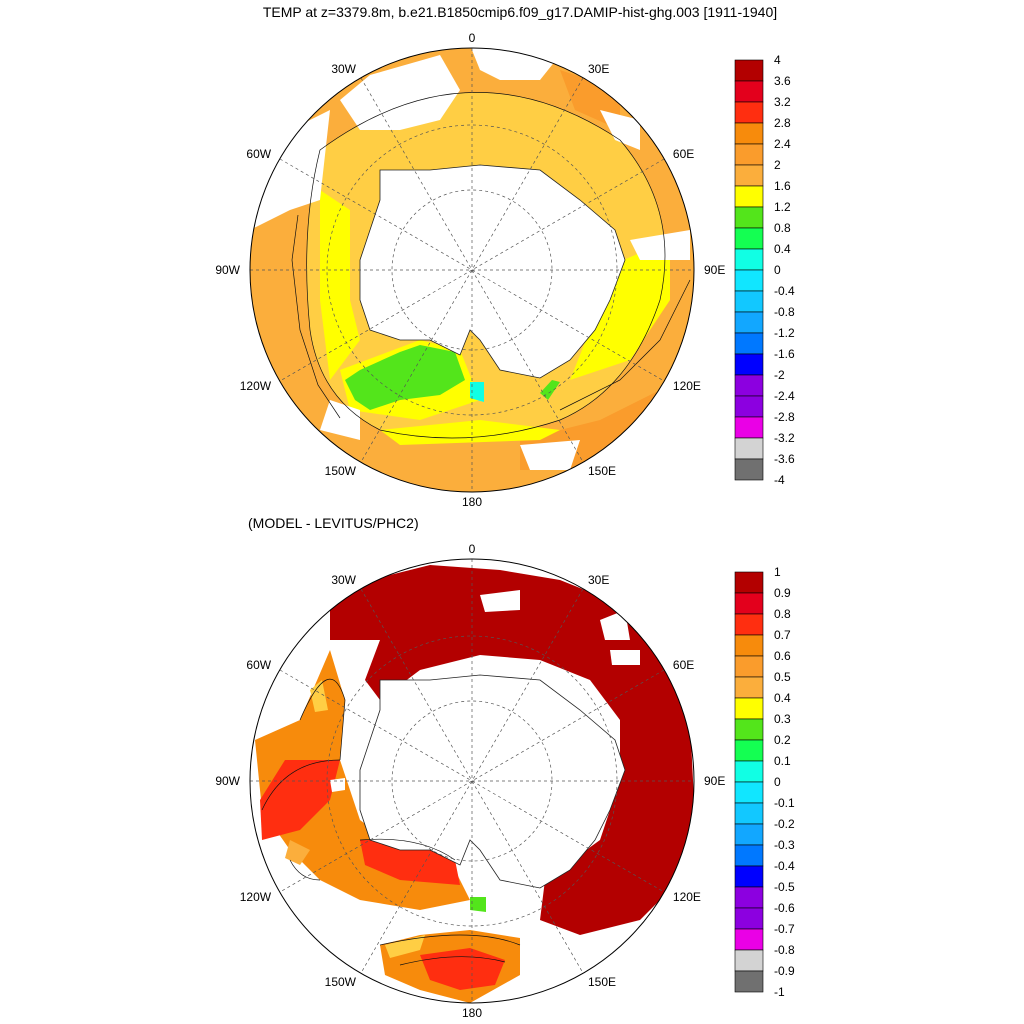 The width and height of the screenshot is (1024, 1024). What do you see at coordinates (405, 377) in the screenshot?
I see `top-green-patch` at bounding box center [405, 377].